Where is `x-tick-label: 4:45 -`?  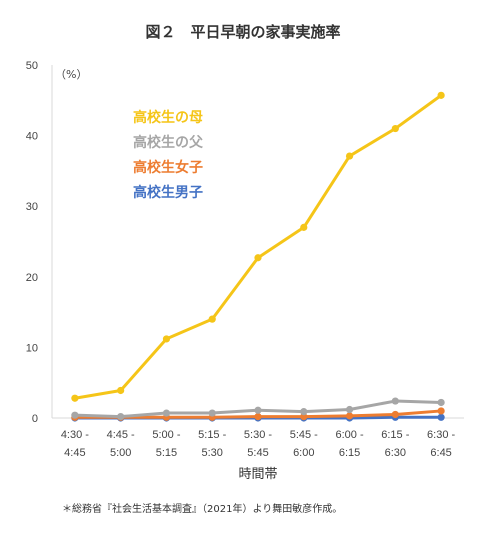 x-tick-label: 4:45 - is located at coordinates (121, 435).